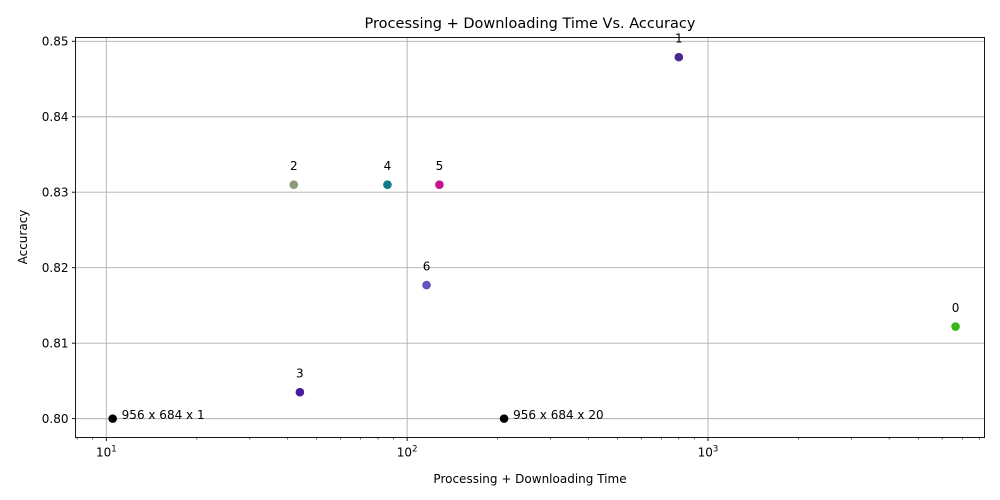  I want to click on x-axis-label: Processing + Downloading Time, so click(529, 479).